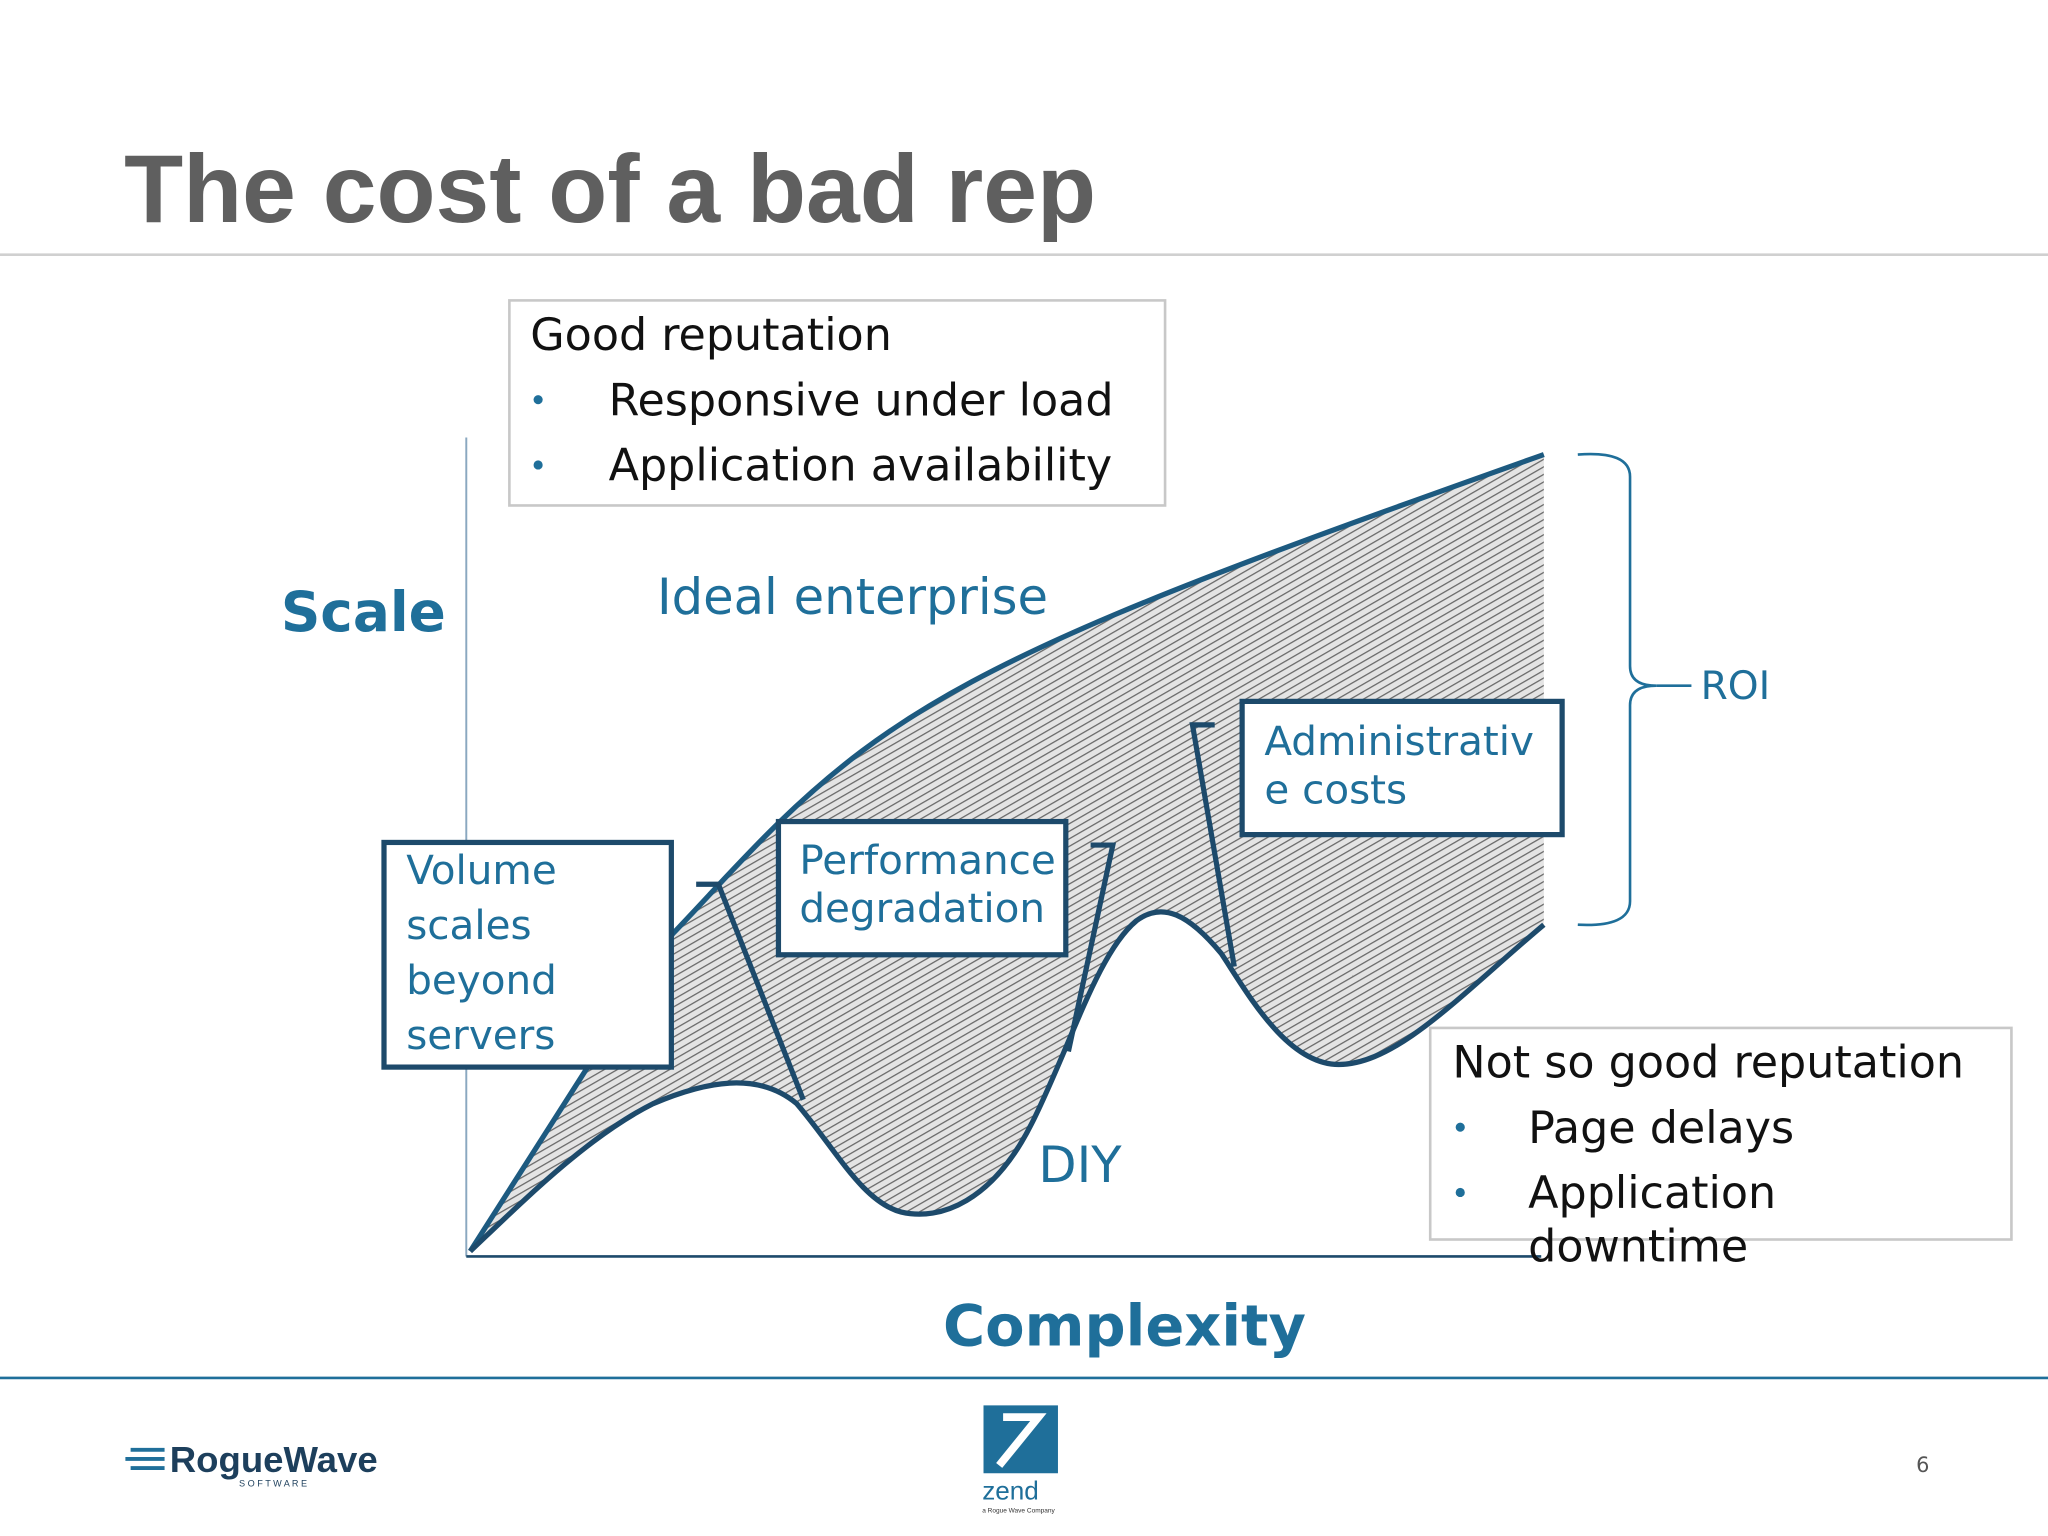 The height and width of the screenshot is (1536, 2048). I want to click on partner-text: zend, so click(1010, 1490).